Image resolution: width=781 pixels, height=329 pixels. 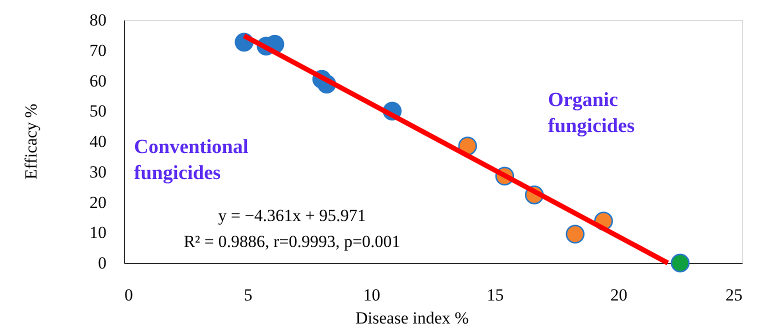 What do you see at coordinates (98, 111) in the screenshot?
I see `y-tick-label: 50` at bounding box center [98, 111].